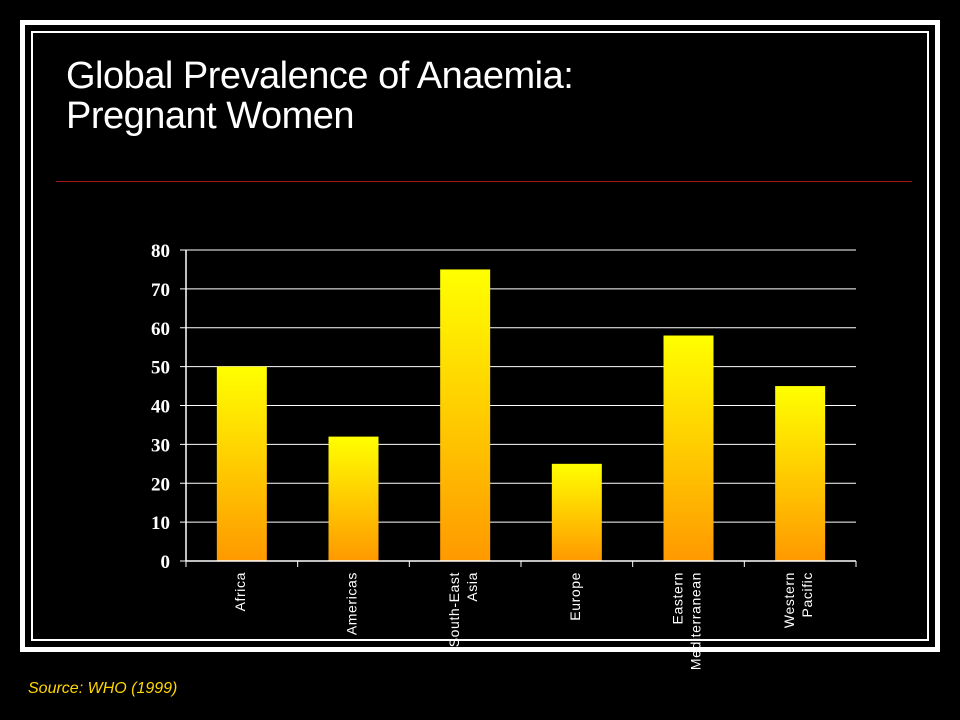  I want to click on title-divider, so click(484, 181).